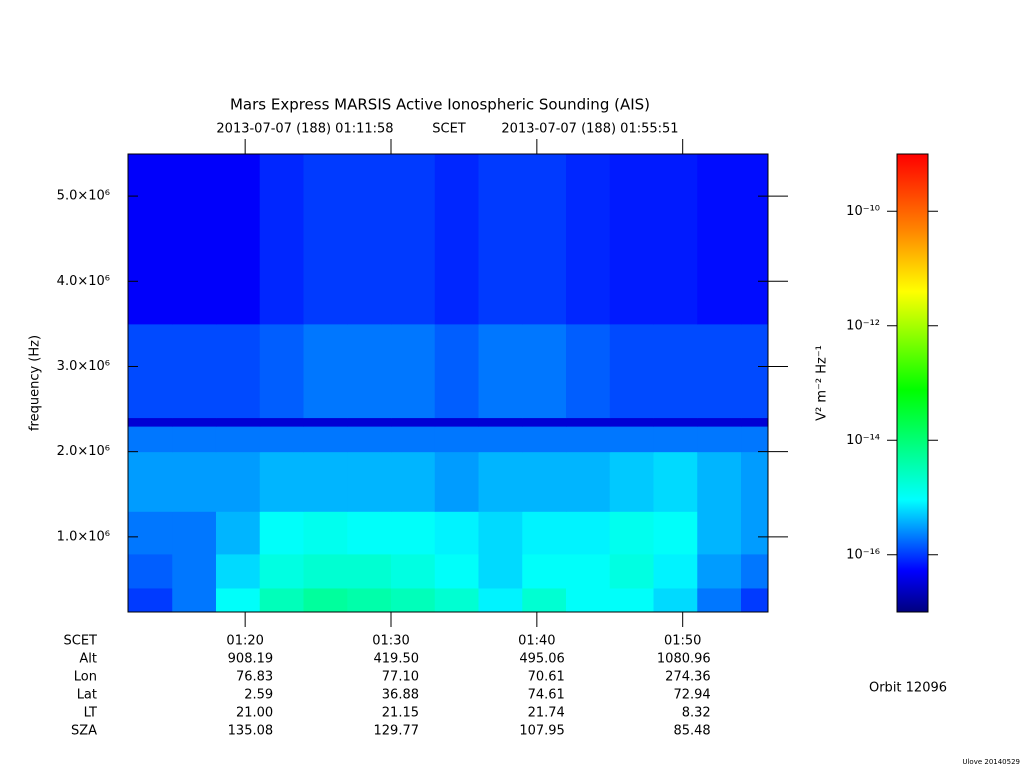  Describe the element at coordinates (908, 688) in the screenshot. I see `orbit: Orbit 12096` at that location.